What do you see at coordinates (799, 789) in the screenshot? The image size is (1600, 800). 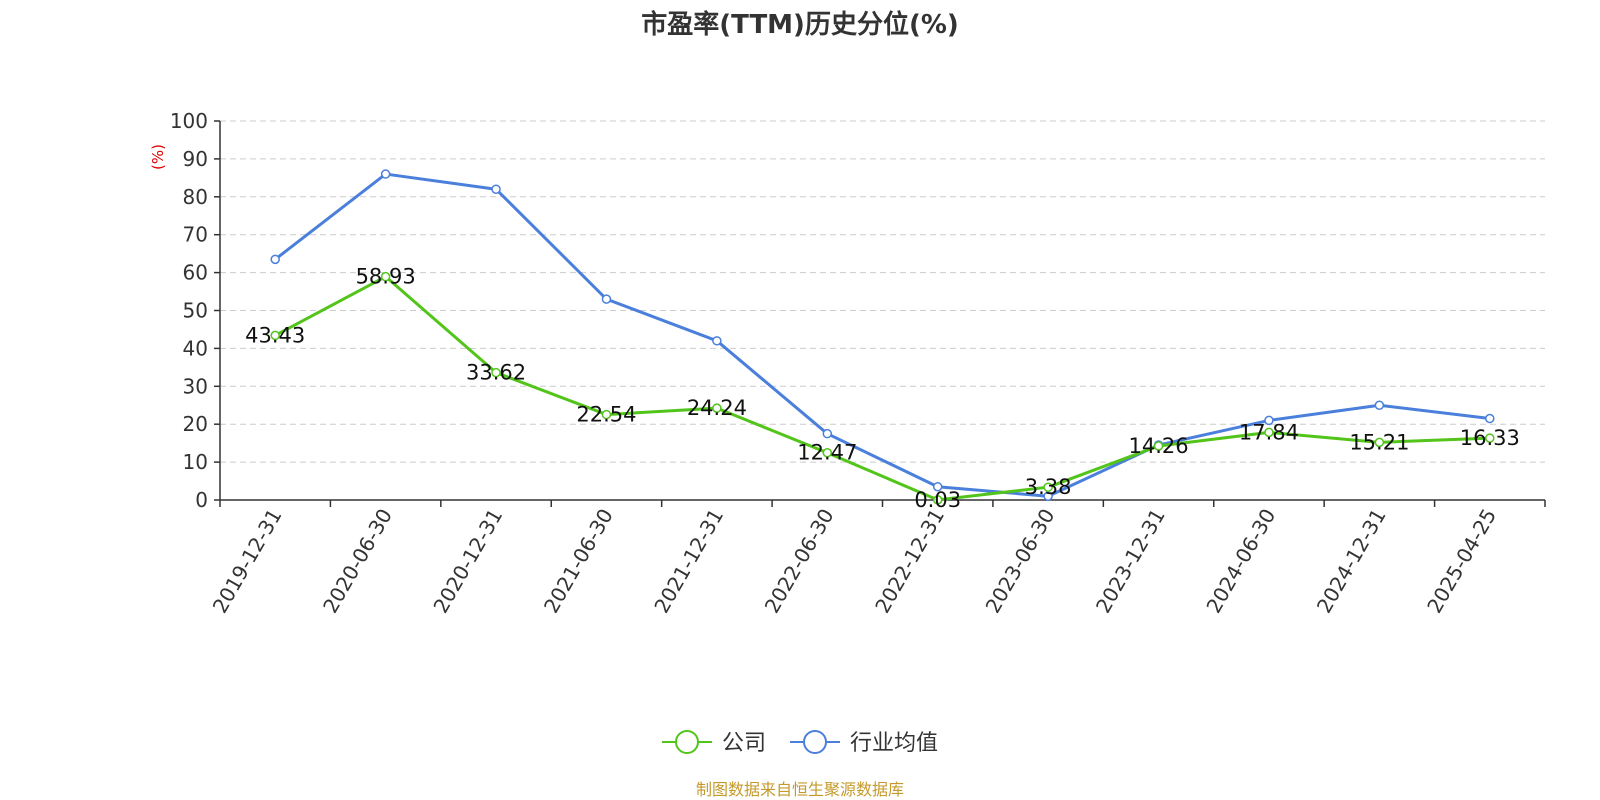 I see `source-footer: 制图数据来自恒生聚源数据库` at bounding box center [799, 789].